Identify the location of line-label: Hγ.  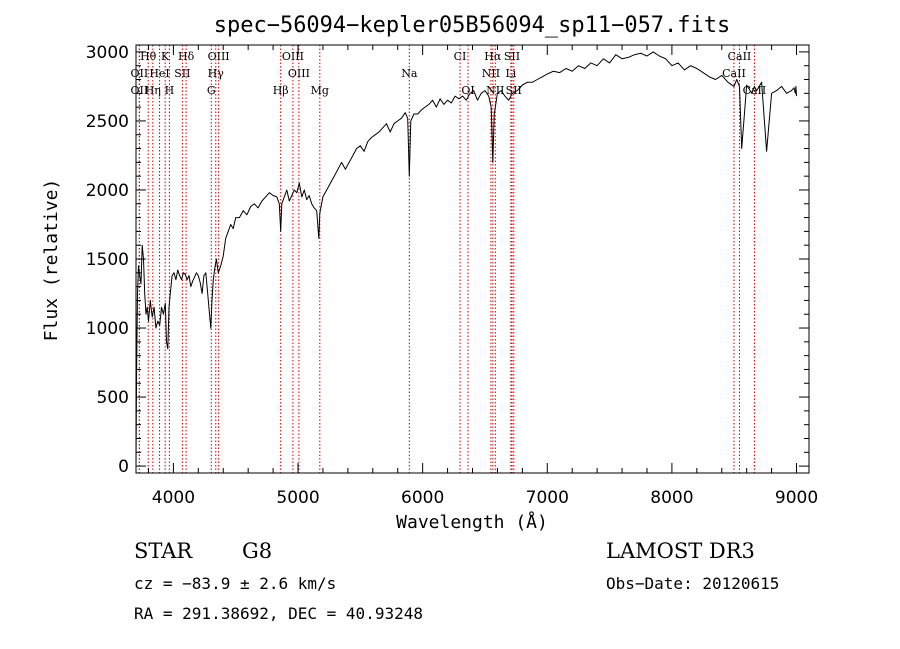
(216, 73).